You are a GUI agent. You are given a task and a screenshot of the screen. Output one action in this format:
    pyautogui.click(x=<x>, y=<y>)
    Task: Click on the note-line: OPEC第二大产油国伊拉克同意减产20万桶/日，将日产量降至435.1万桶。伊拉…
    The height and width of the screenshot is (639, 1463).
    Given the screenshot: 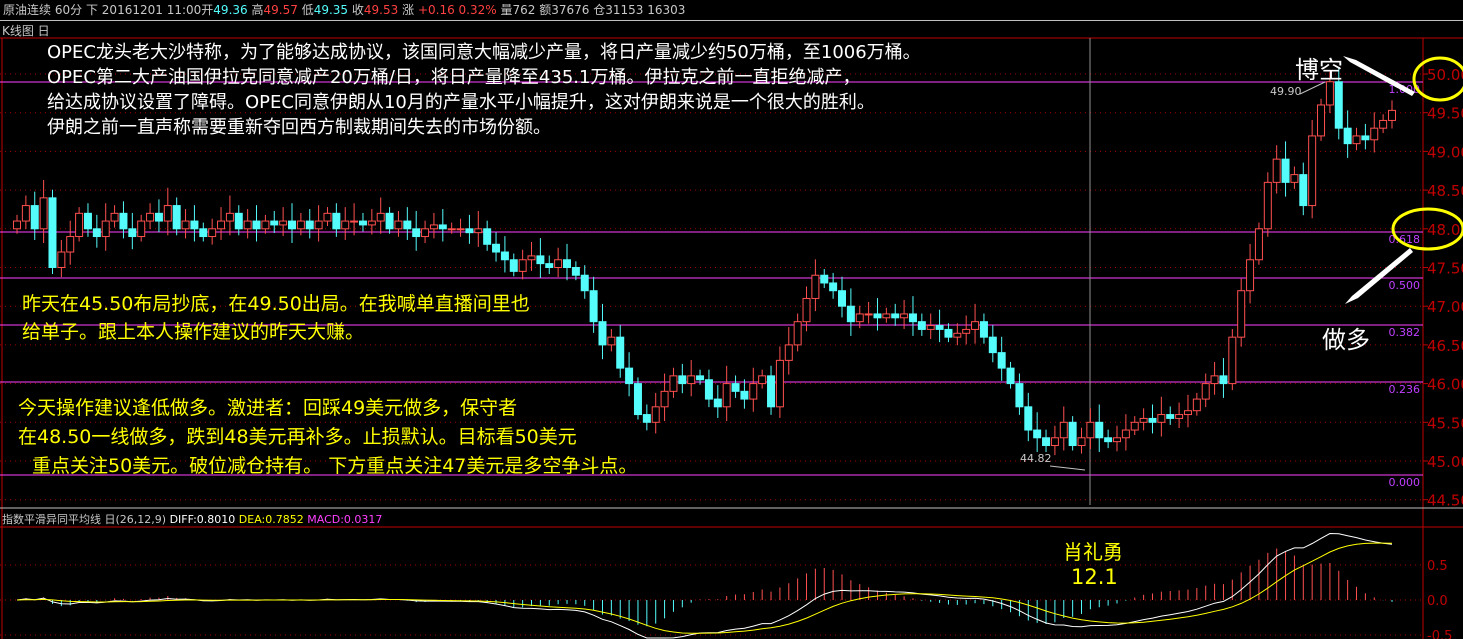 What is the action you would take?
    pyautogui.click(x=454, y=77)
    